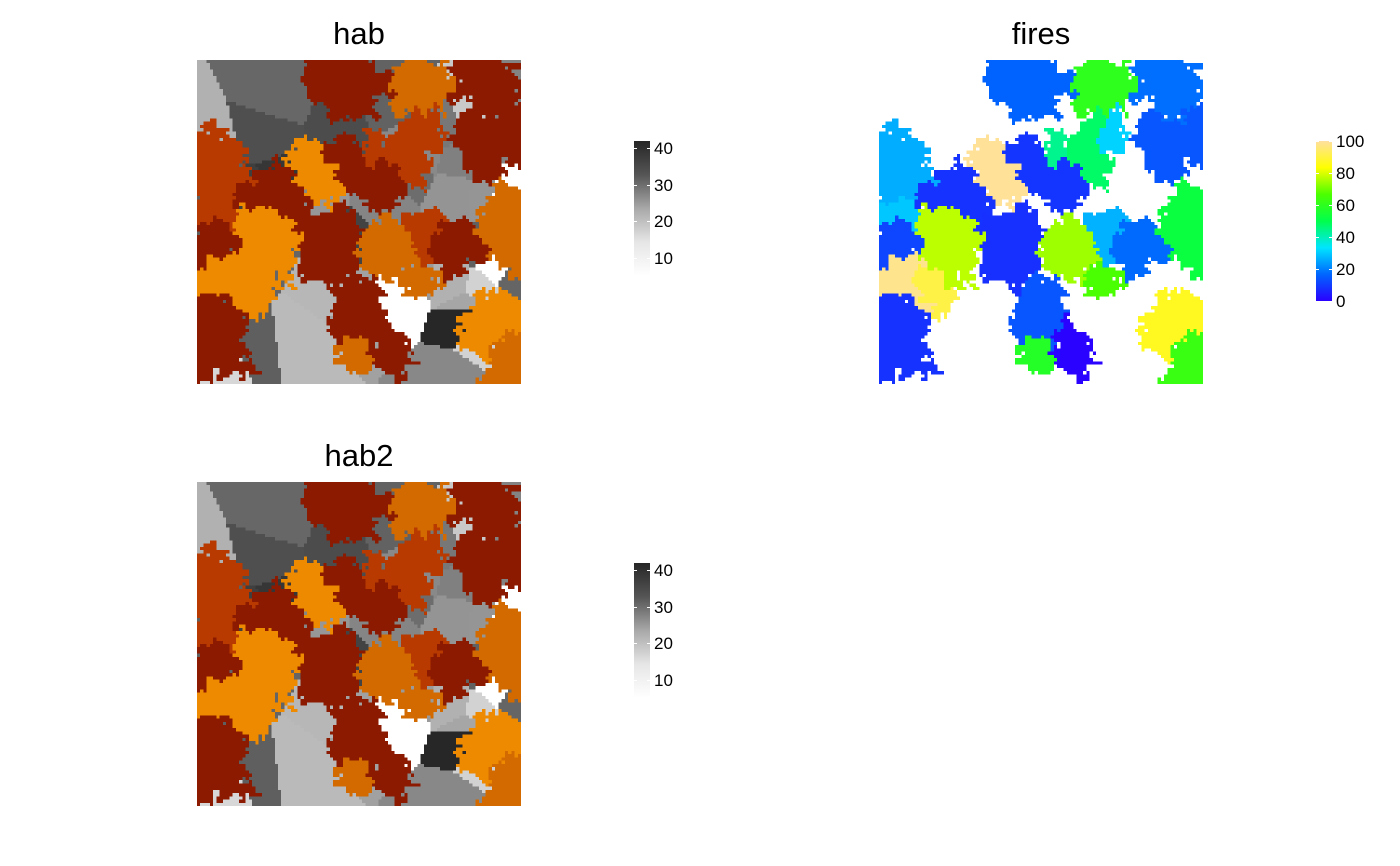 The height and width of the screenshot is (866, 1400). I want to click on raster-fires, so click(1041, 222).